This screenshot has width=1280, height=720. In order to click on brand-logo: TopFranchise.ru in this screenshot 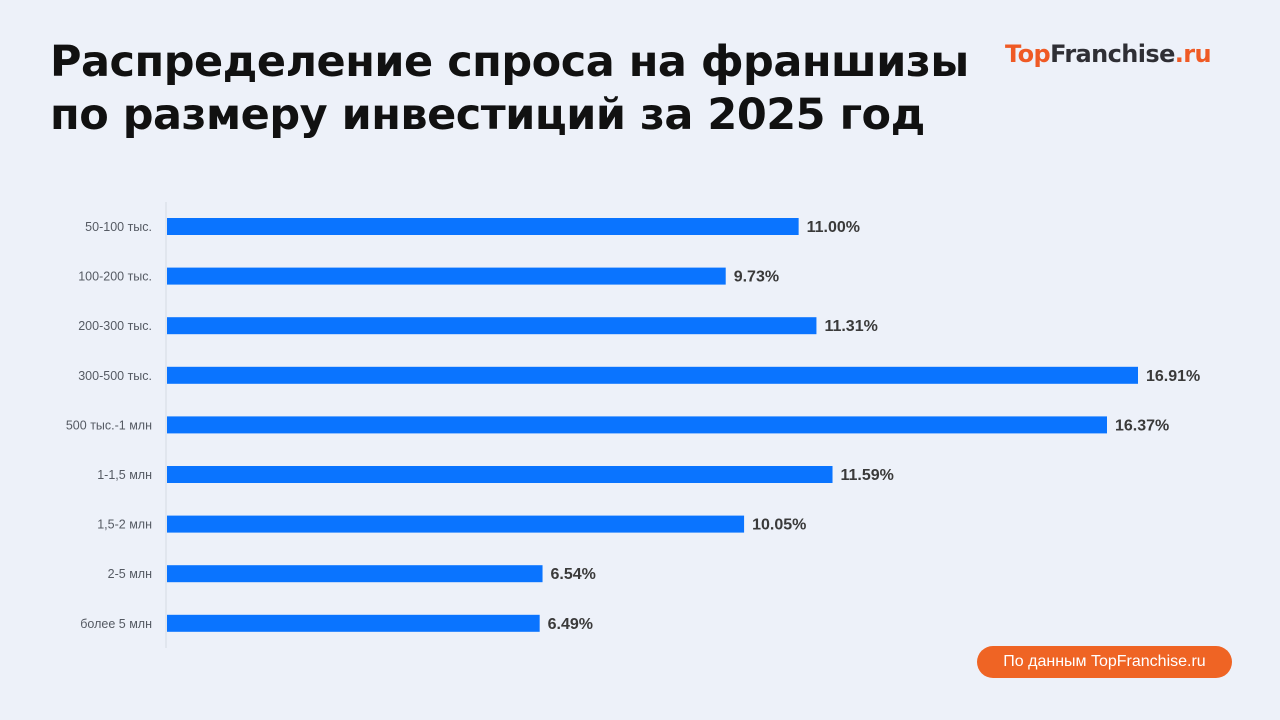, I will do `click(1108, 54)`.